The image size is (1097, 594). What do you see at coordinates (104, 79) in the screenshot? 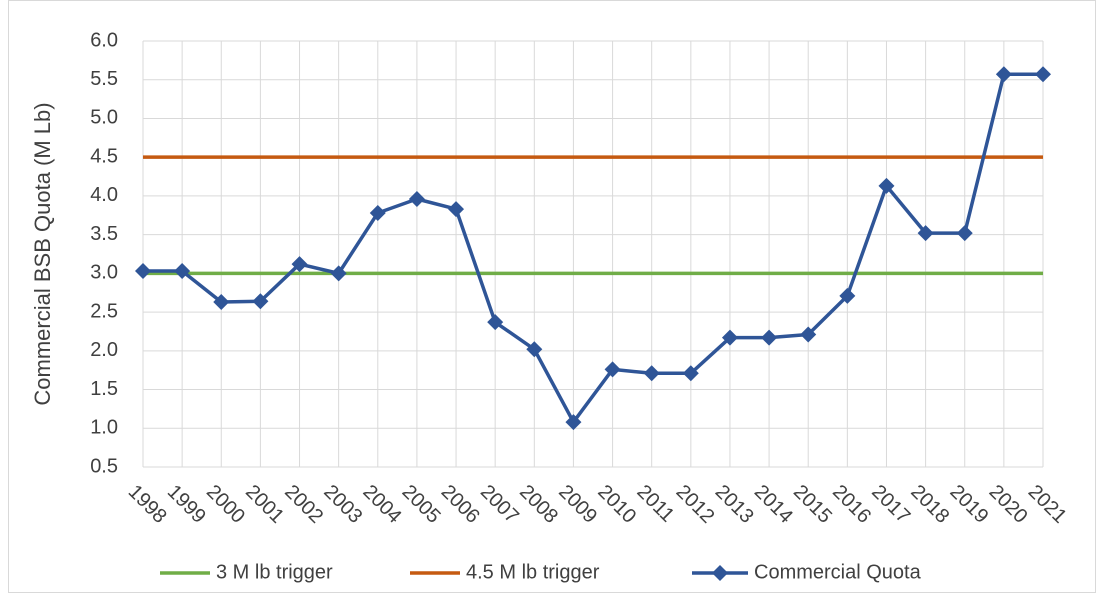
I see `y-tick-label: 5.5` at bounding box center [104, 79].